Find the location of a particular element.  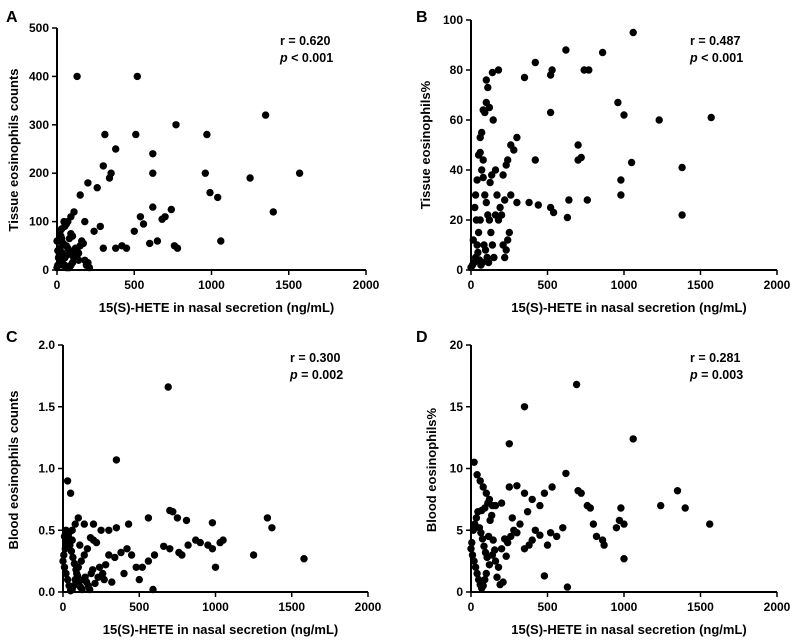

y-tick-label: 40 is located at coordinates (457, 170).